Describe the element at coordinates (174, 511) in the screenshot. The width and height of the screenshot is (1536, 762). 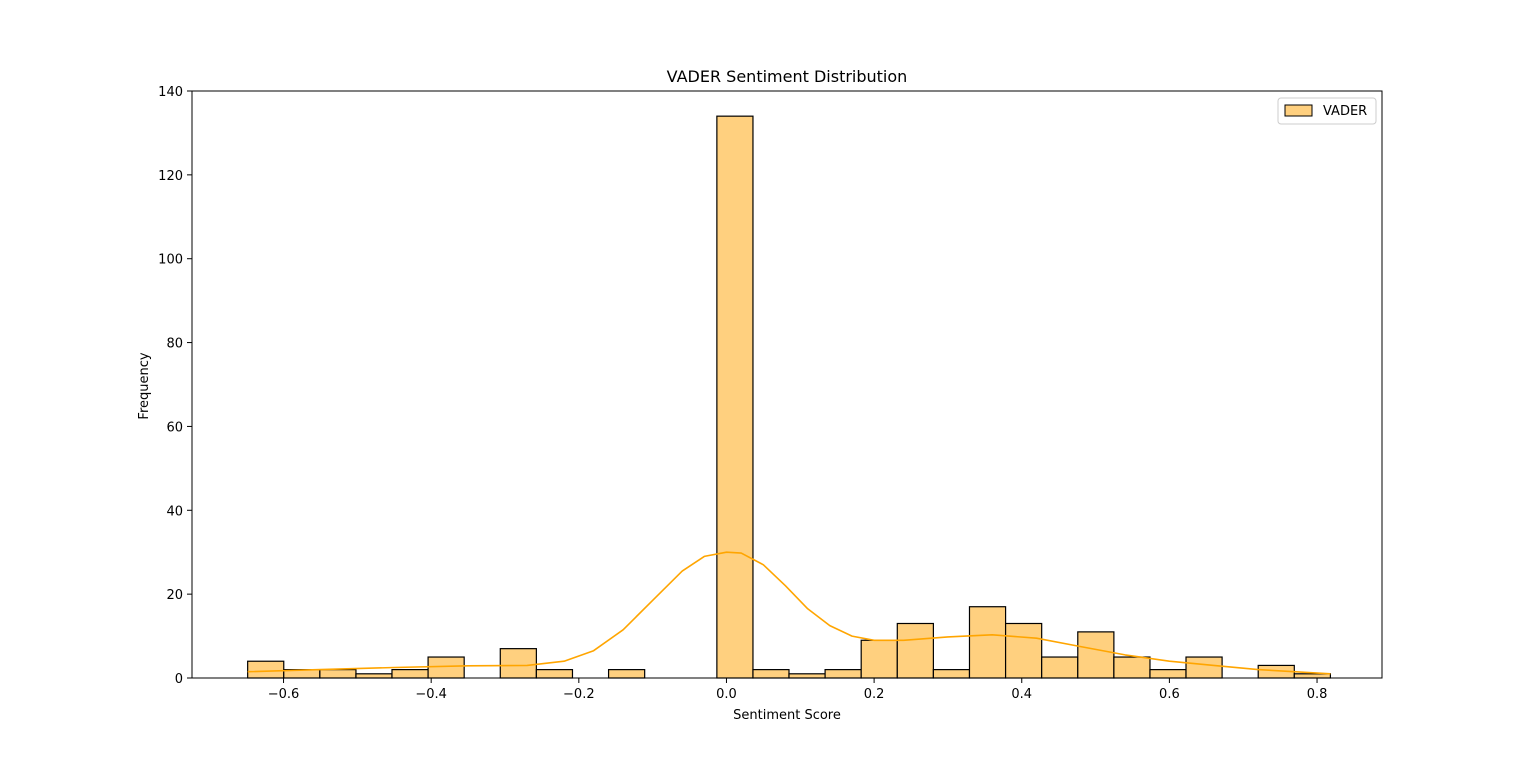
I see `y-tick-label: 40` at that location.